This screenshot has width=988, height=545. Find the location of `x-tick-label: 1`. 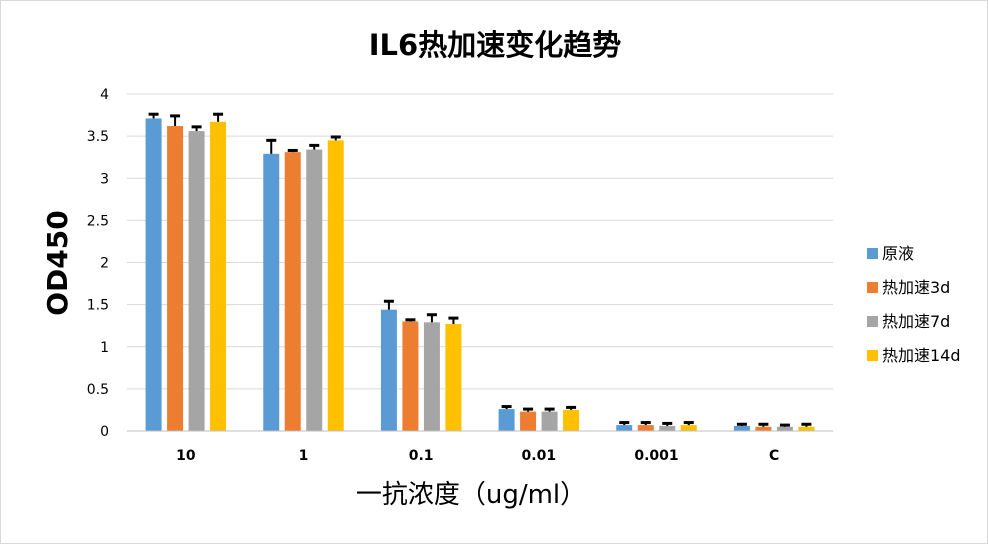

x-tick-label: 1 is located at coordinates (304, 456).